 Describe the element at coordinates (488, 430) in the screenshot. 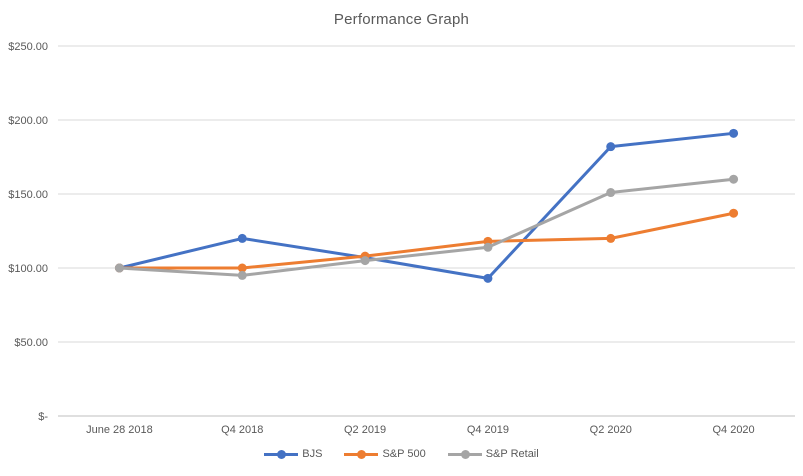

I see `x-tick-label: Q4 2019` at that location.